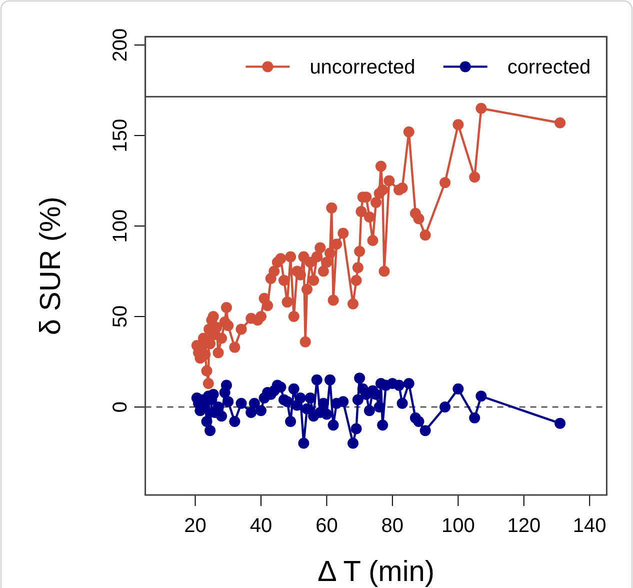  Describe the element at coordinates (458, 526) in the screenshot. I see `x-tick-label: 100` at that location.